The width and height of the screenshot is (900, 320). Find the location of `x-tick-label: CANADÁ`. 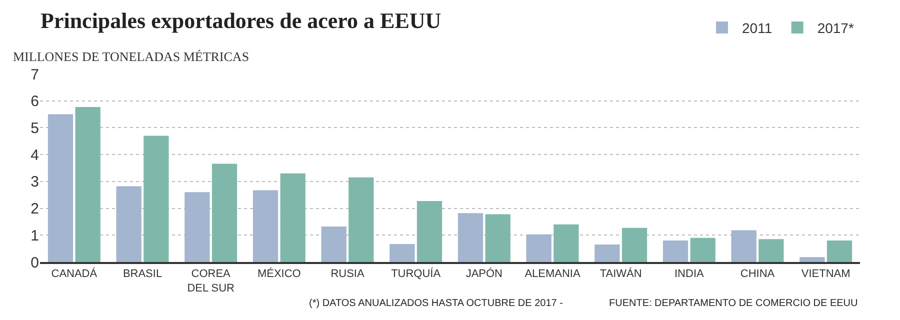

x-tick-label: CANADÁ is located at coordinates (74, 273).